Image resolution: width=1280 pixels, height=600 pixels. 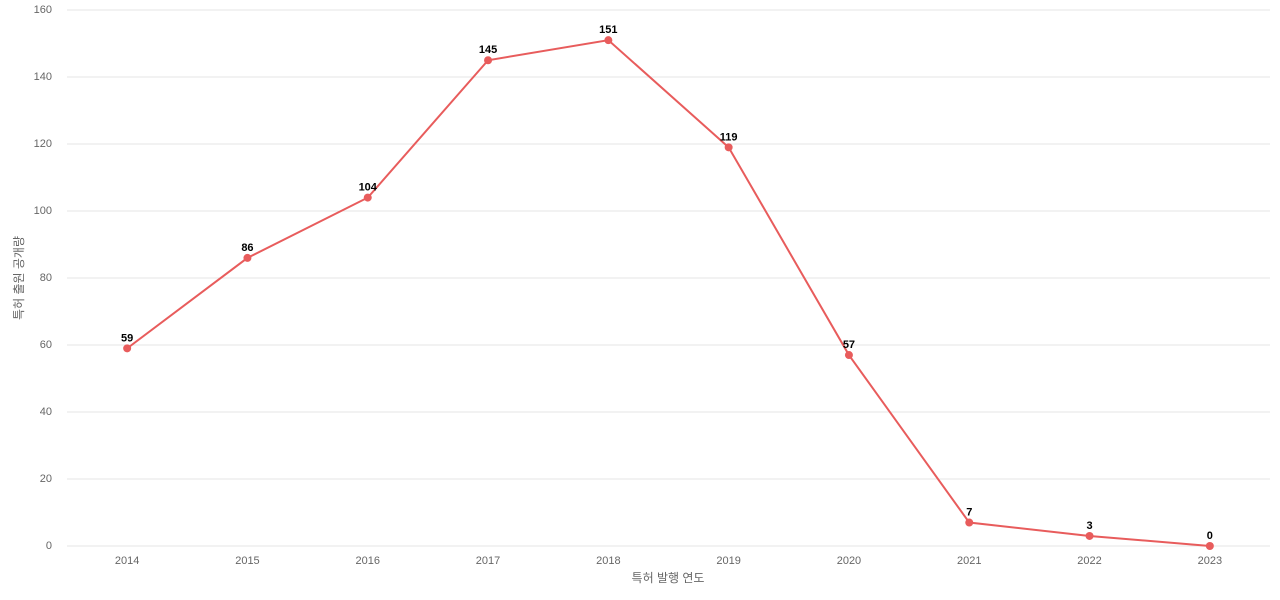 I want to click on y-tick-label: 160, so click(x=43, y=10).